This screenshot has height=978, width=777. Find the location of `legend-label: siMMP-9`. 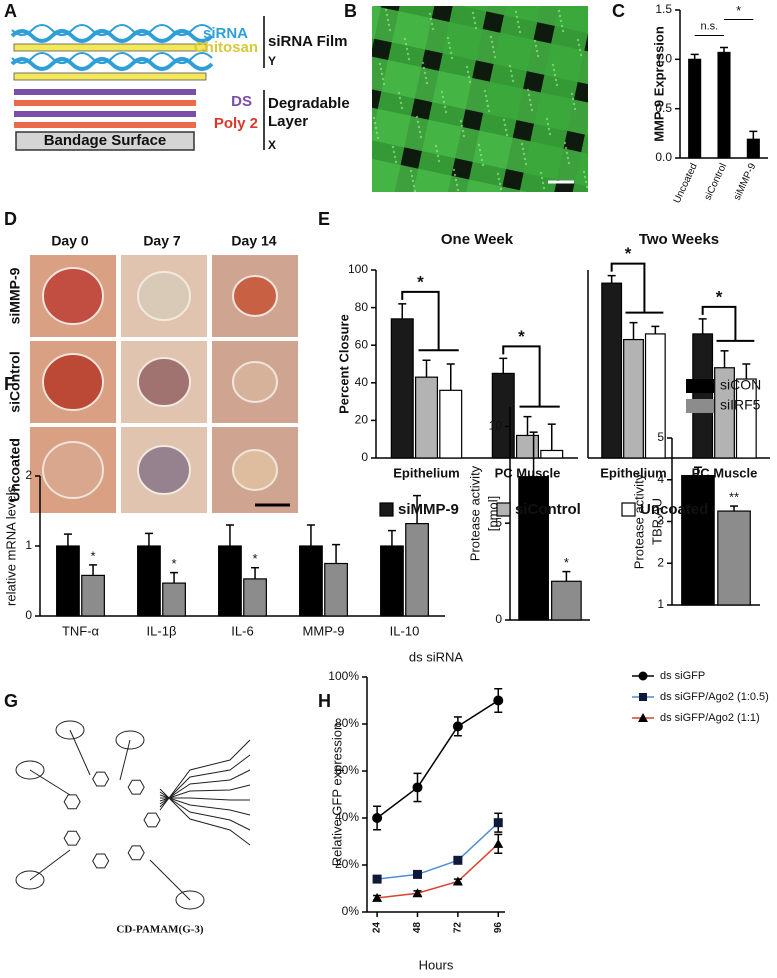

legend-label: siMMP-9 is located at coordinates (428, 509).